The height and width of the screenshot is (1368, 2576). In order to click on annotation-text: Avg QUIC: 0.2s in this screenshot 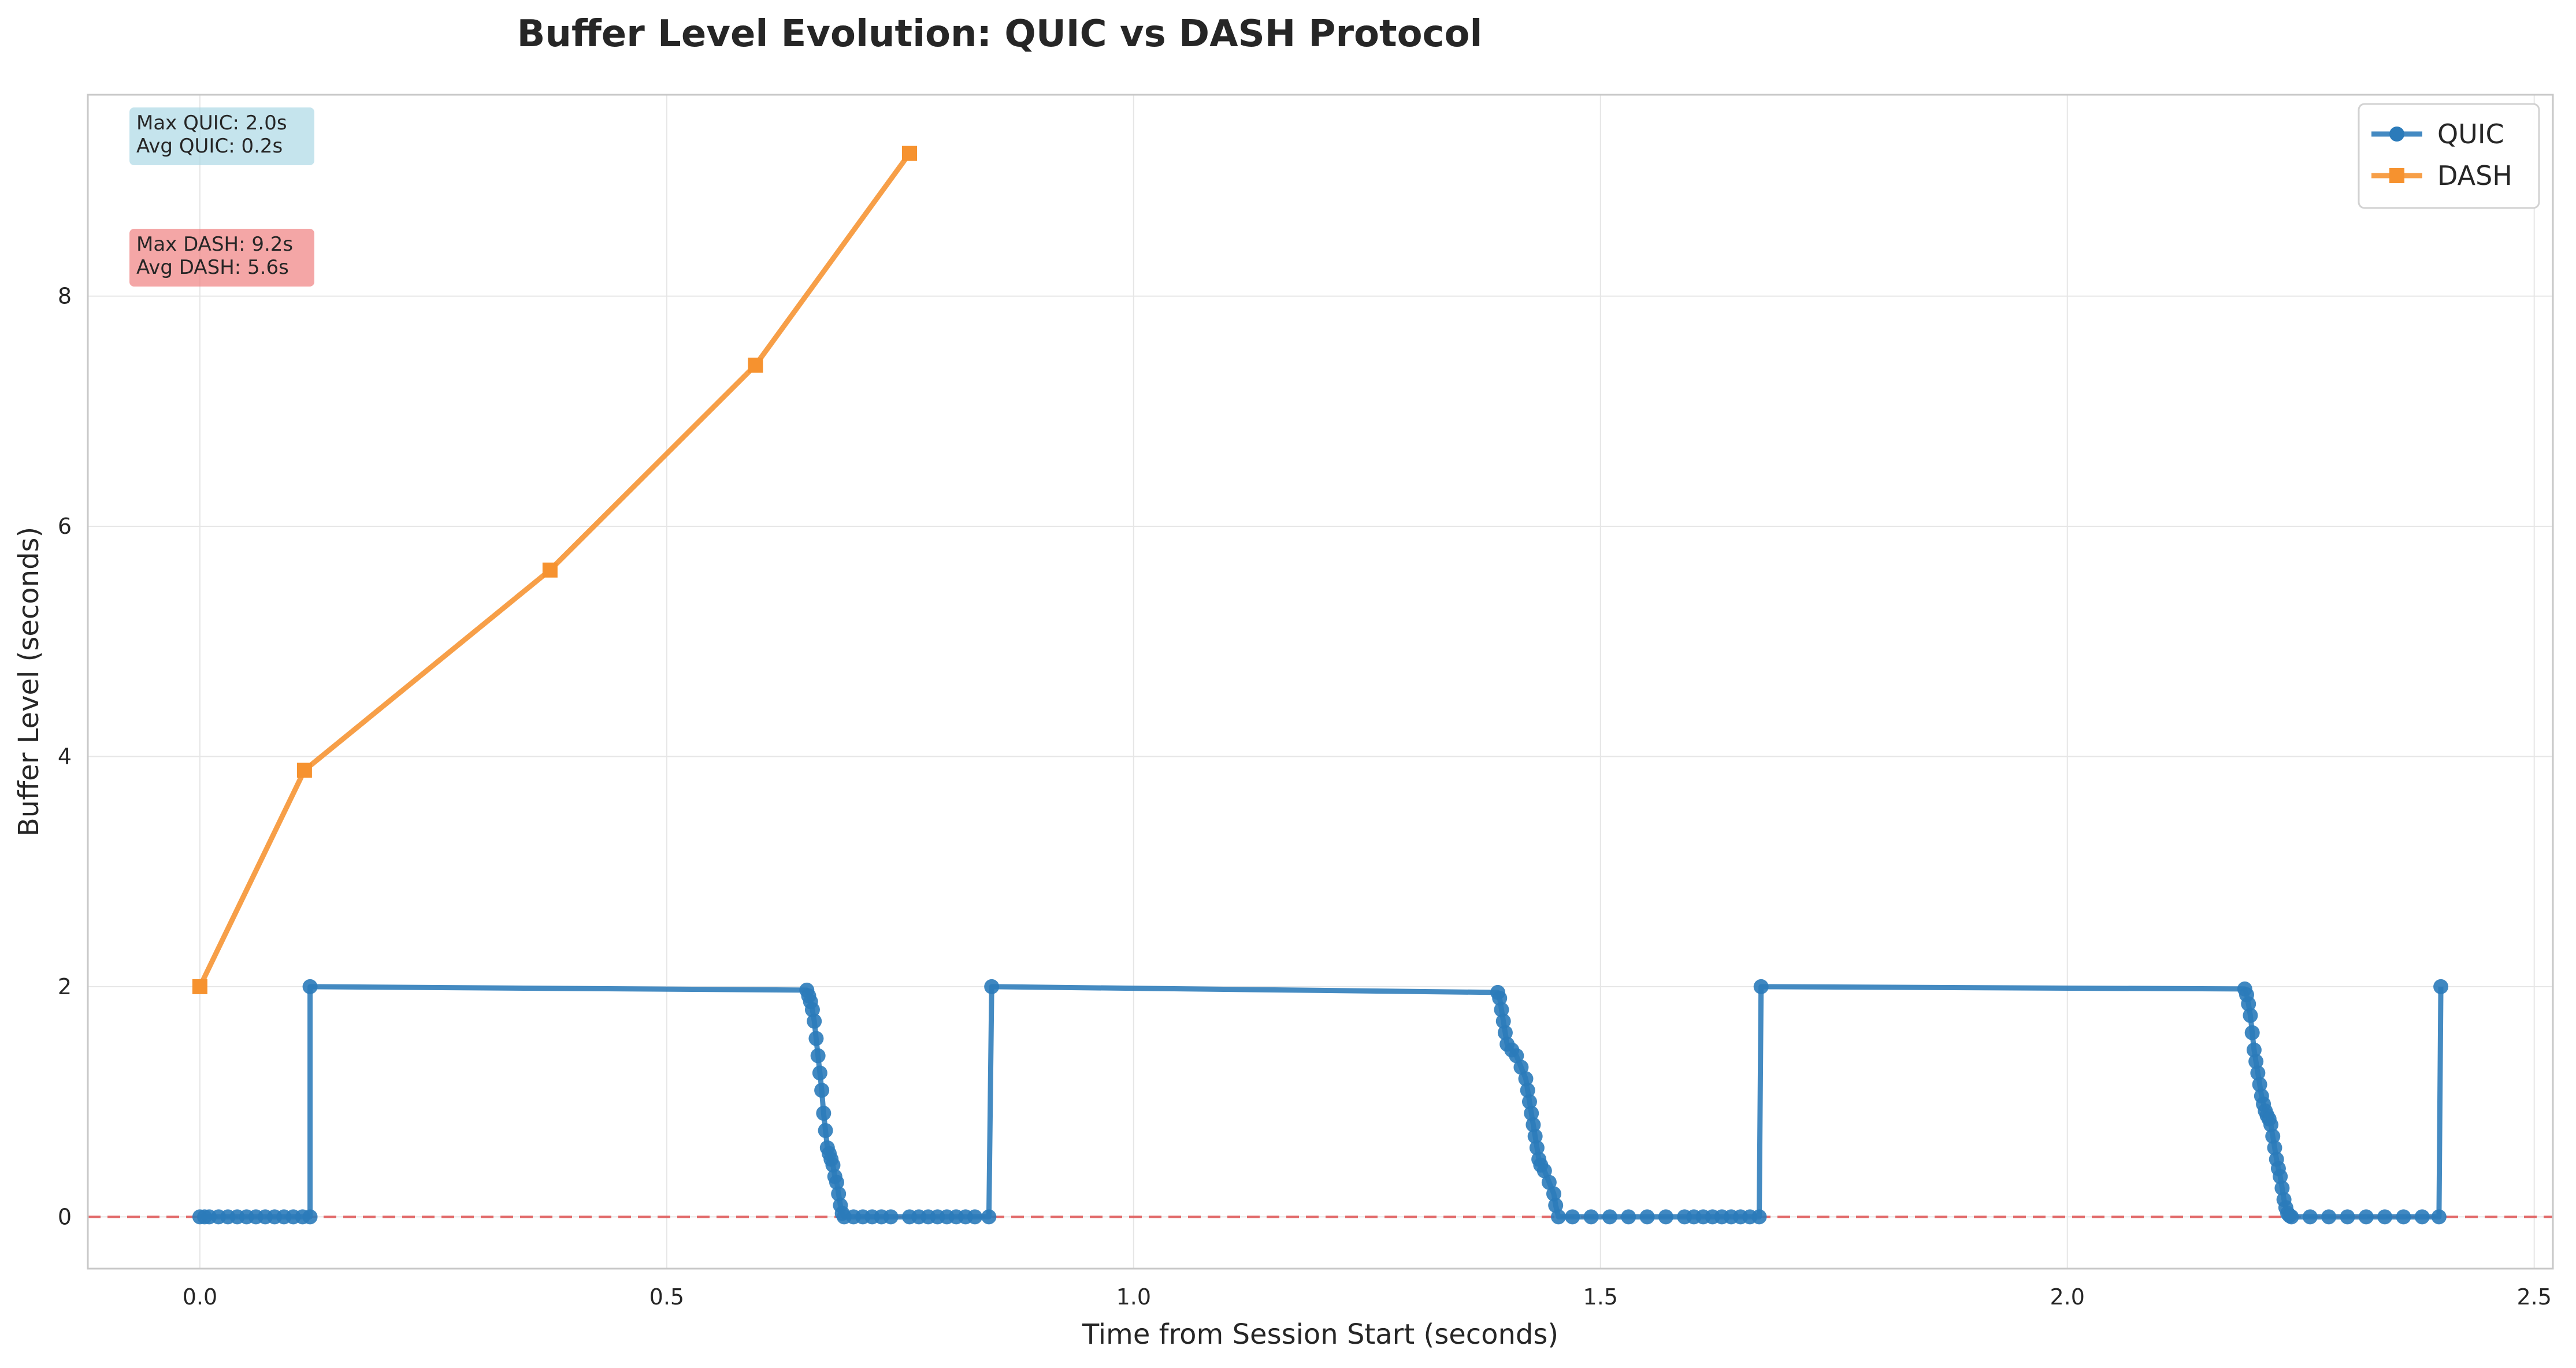, I will do `click(209, 146)`.